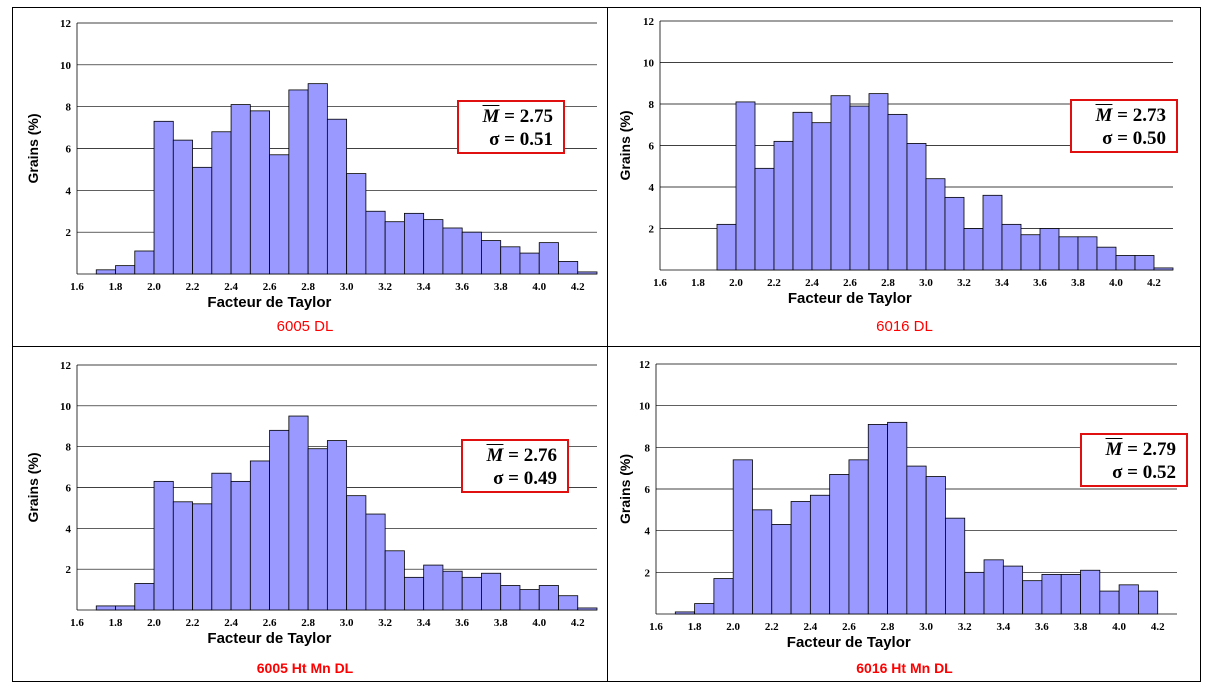  I want to click on mean-label: M = 2.76, so click(521, 455).